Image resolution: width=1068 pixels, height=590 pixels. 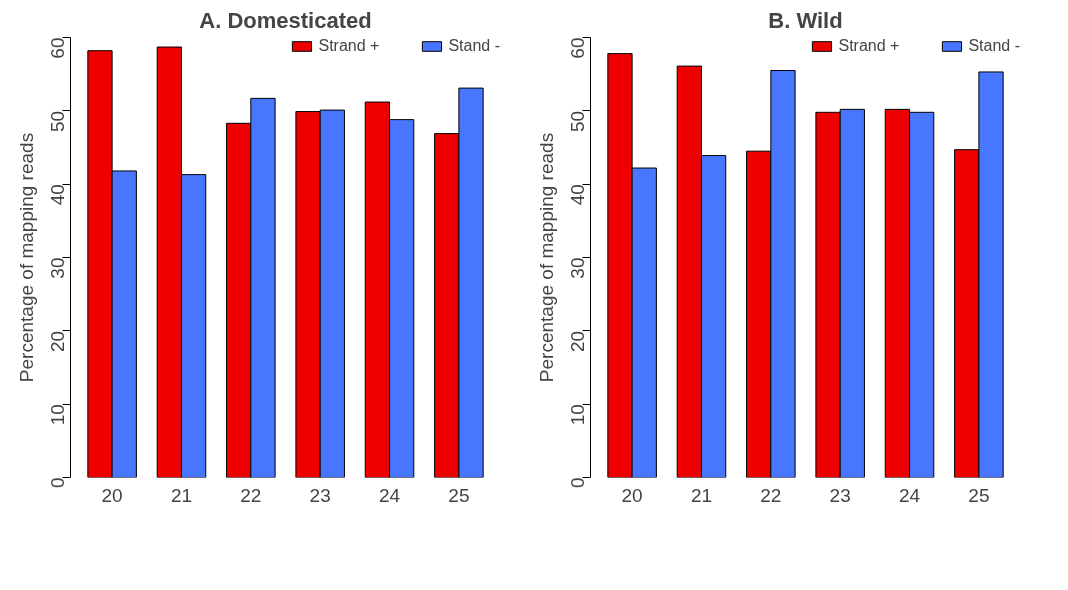 I want to click on chart-title: A. Domesticated, so click(x=285, y=20).